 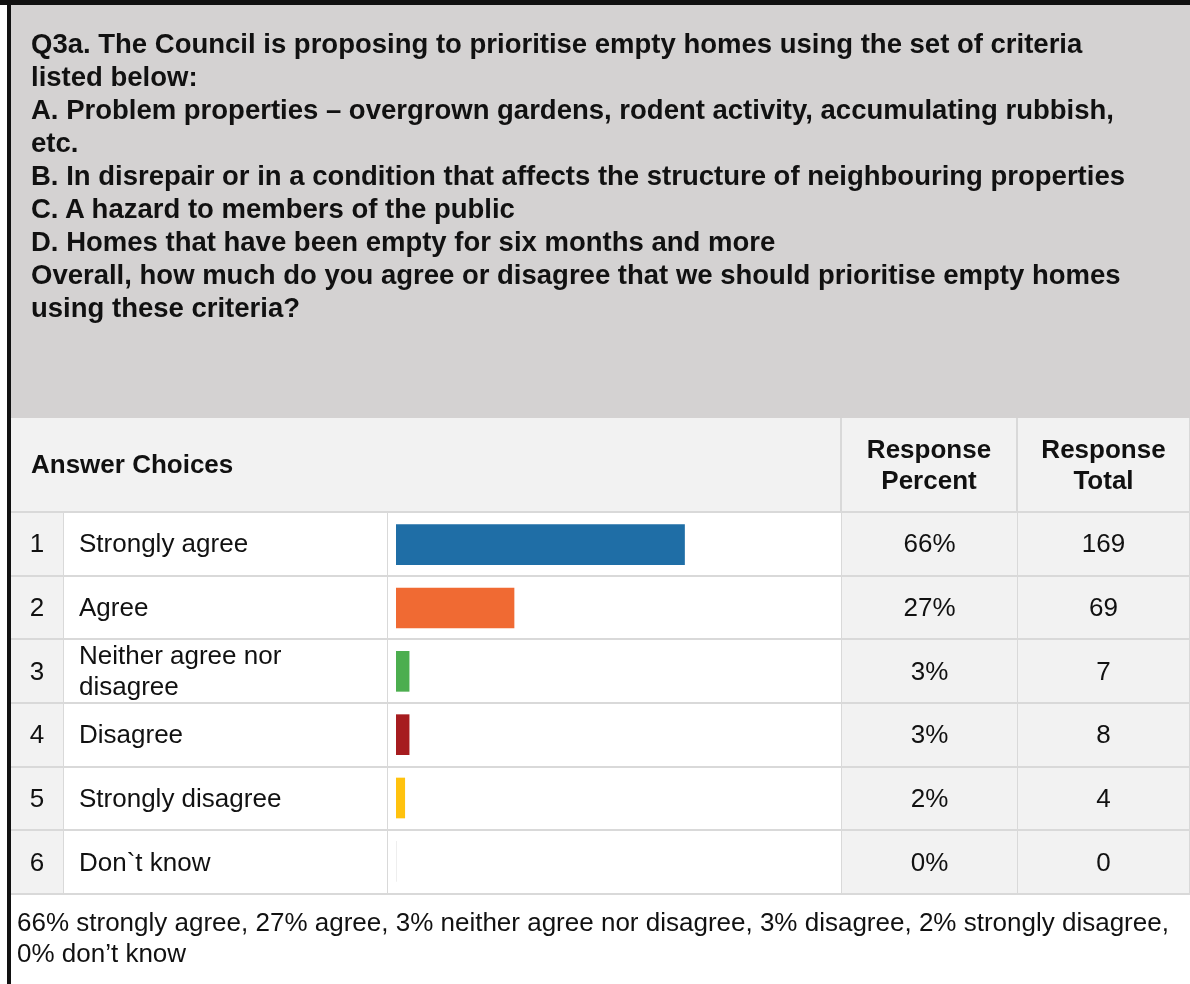 I want to click on table-cell: 69, so click(x=1104, y=608).